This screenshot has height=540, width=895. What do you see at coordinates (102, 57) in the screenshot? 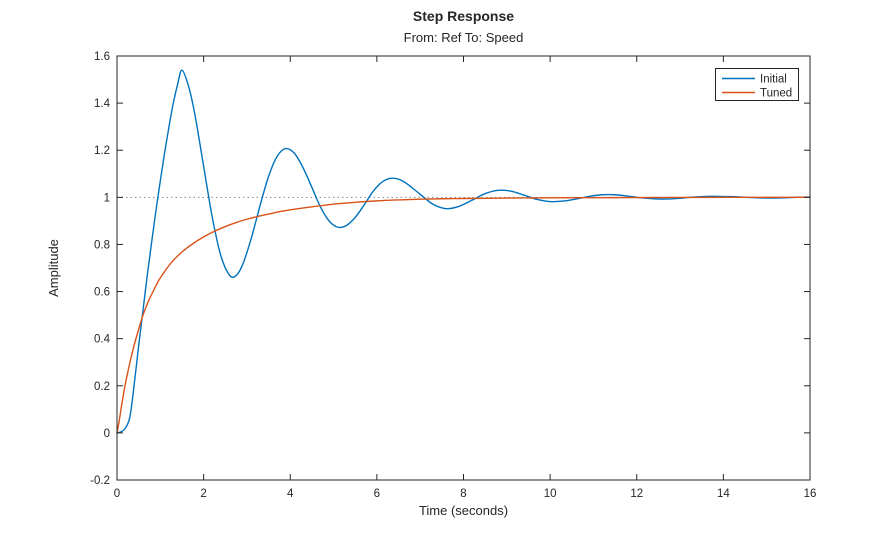
I see `y-tick-label: 1.6` at bounding box center [102, 57].